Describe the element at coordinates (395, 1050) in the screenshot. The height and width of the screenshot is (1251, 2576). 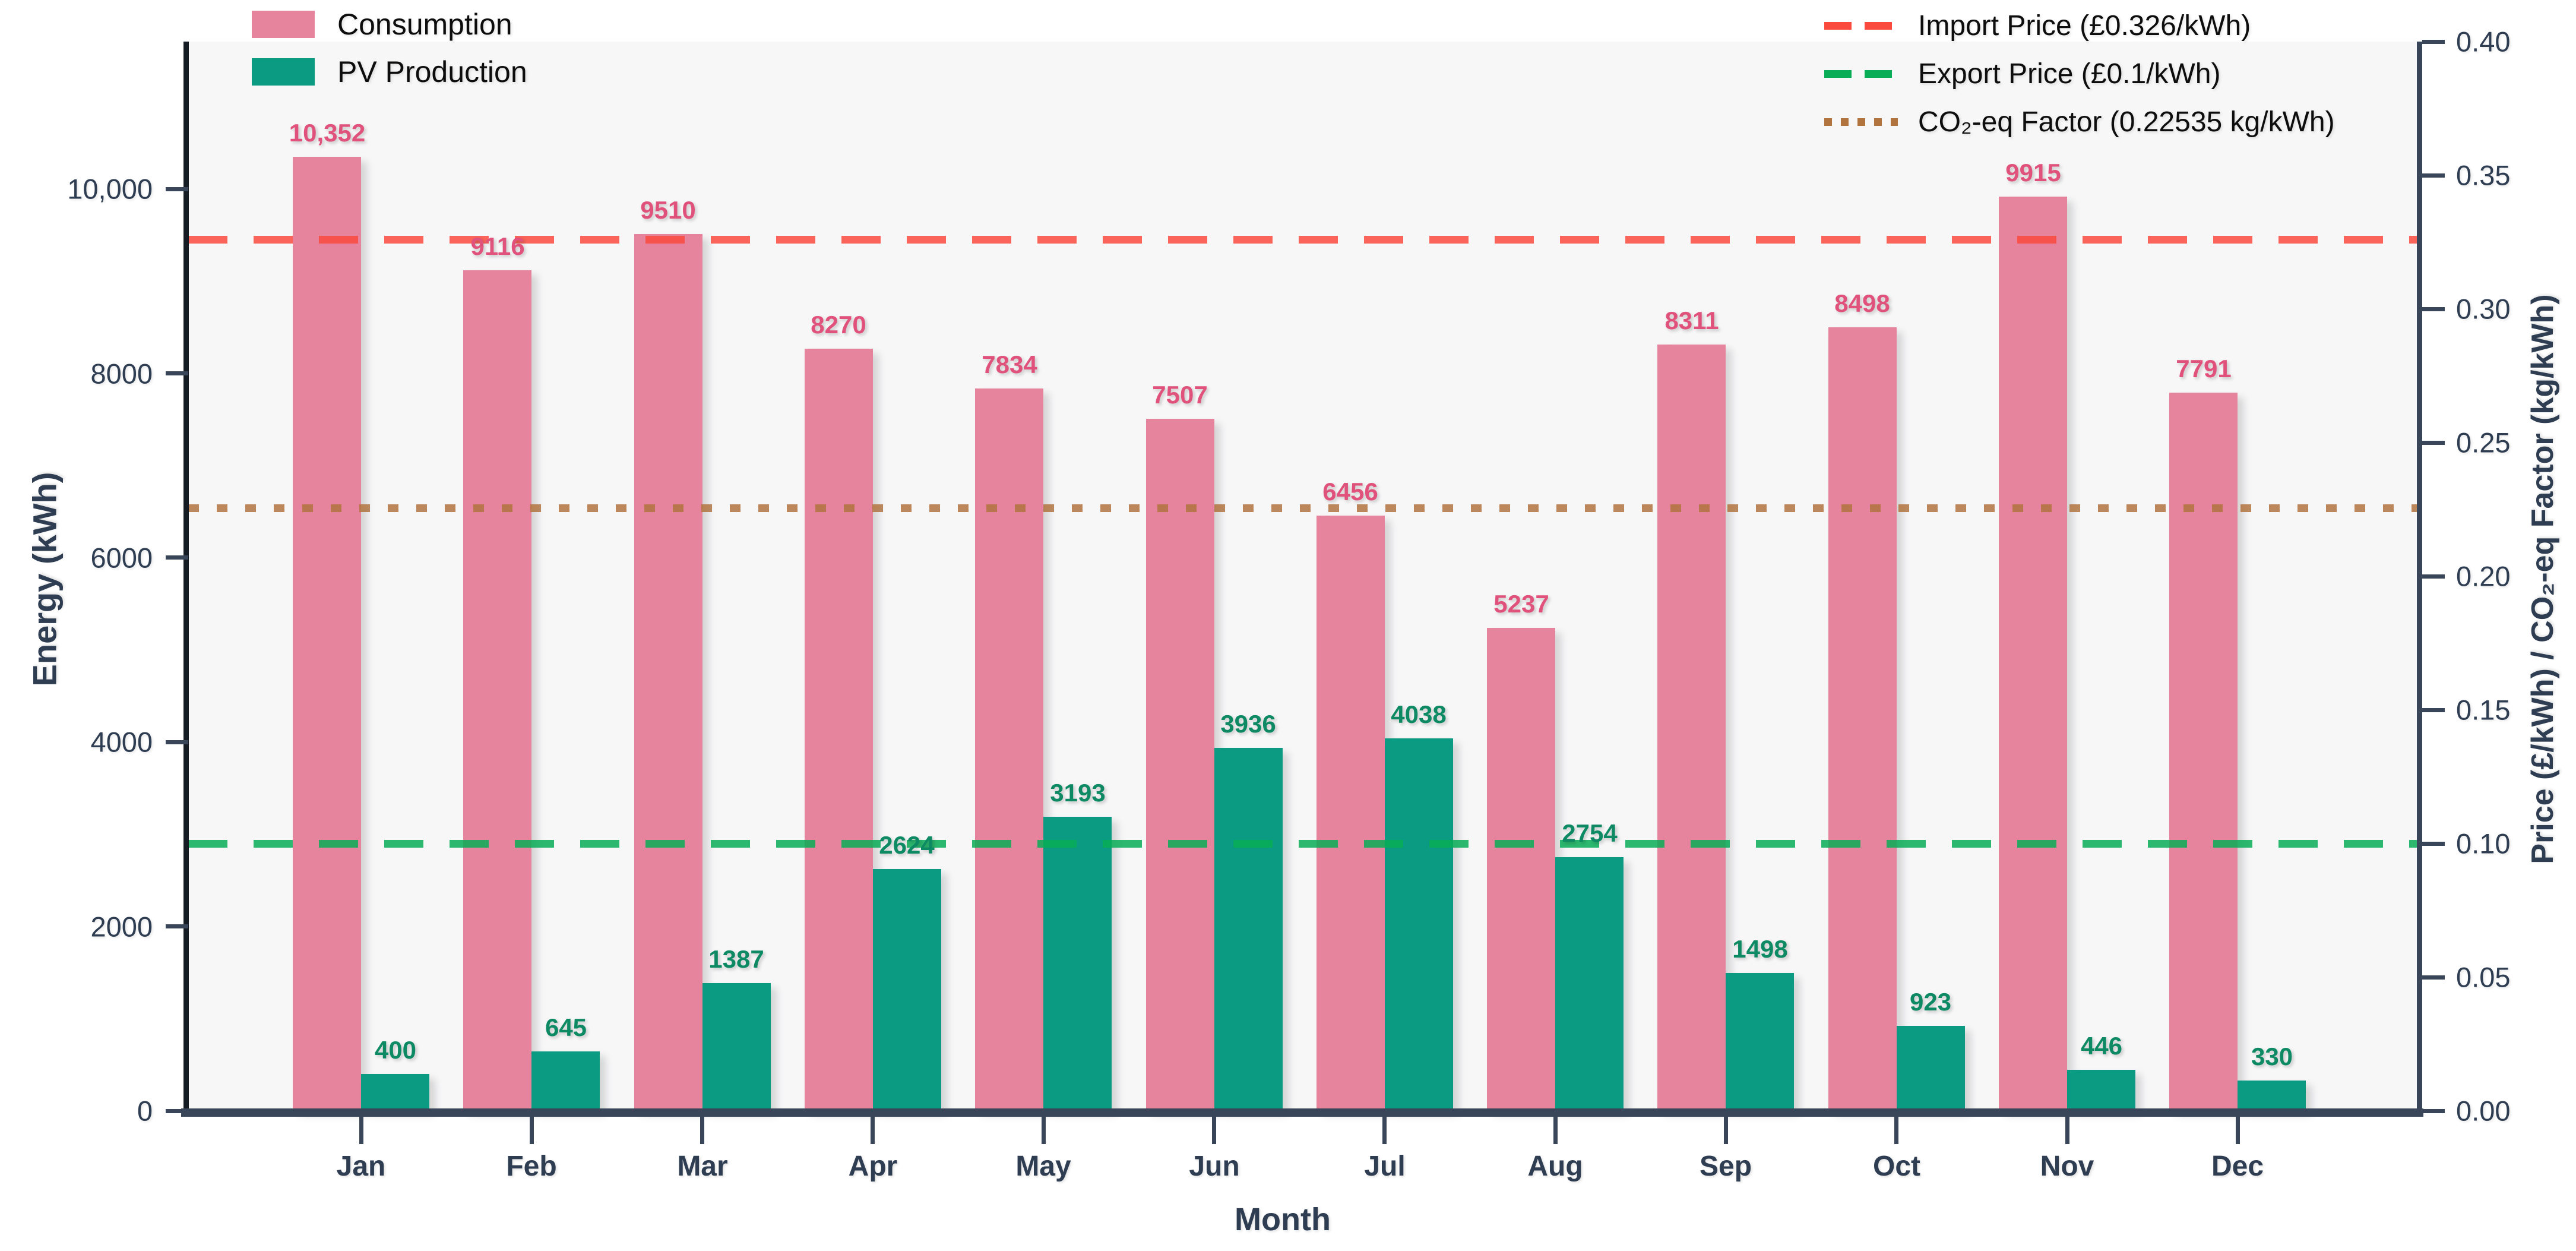
I see `pv-production-value-label: 400` at that location.